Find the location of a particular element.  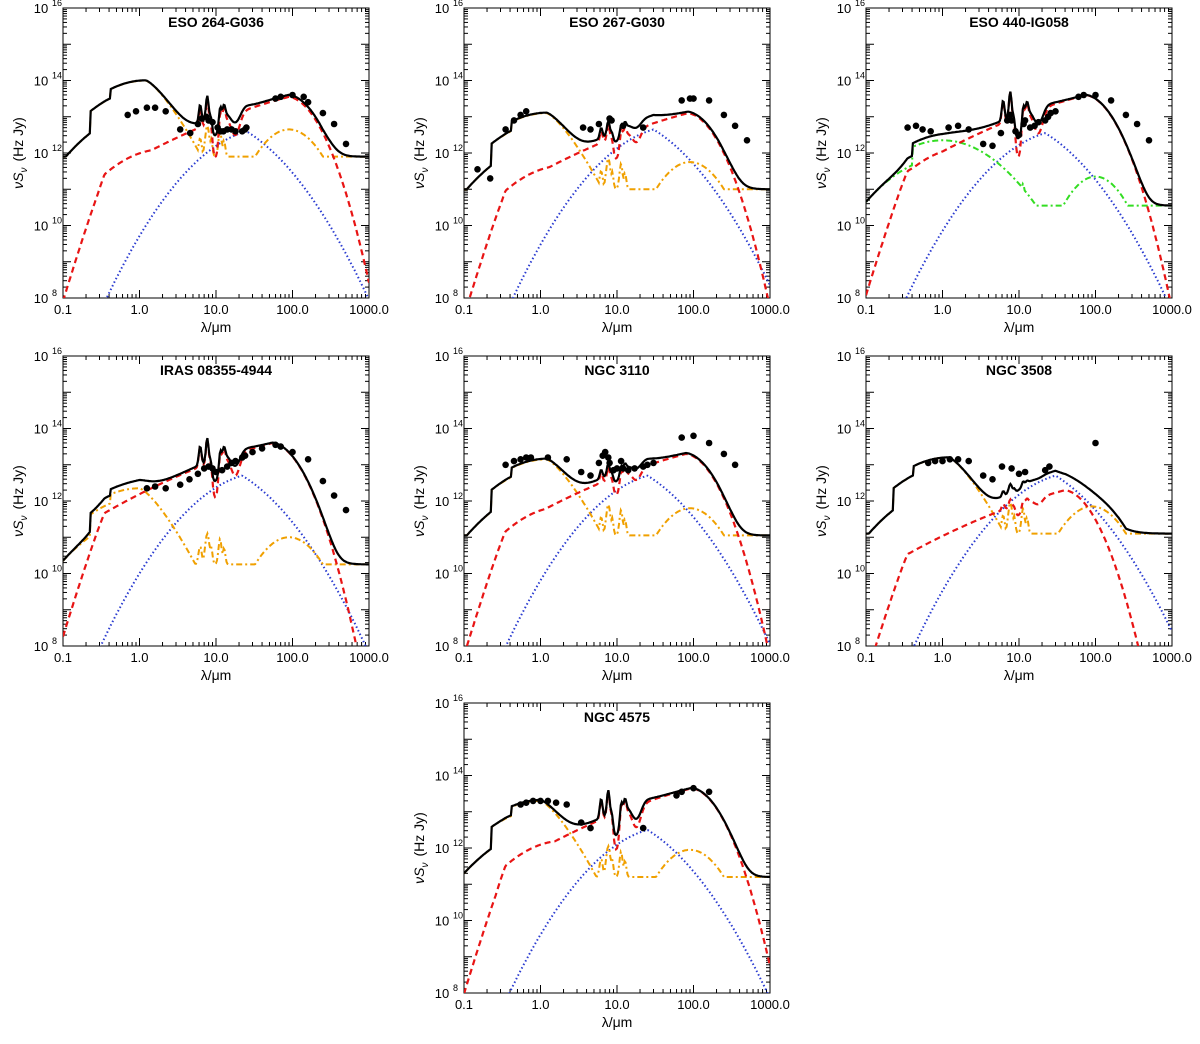

agn-torus-curve is located at coordinates (1036, 215).